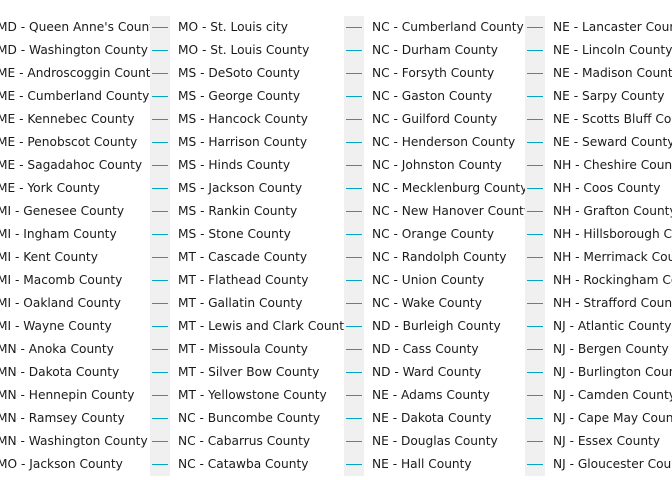 The height and width of the screenshot is (480, 672). I want to click on legend-label: ME - York County, so click(50, 188).